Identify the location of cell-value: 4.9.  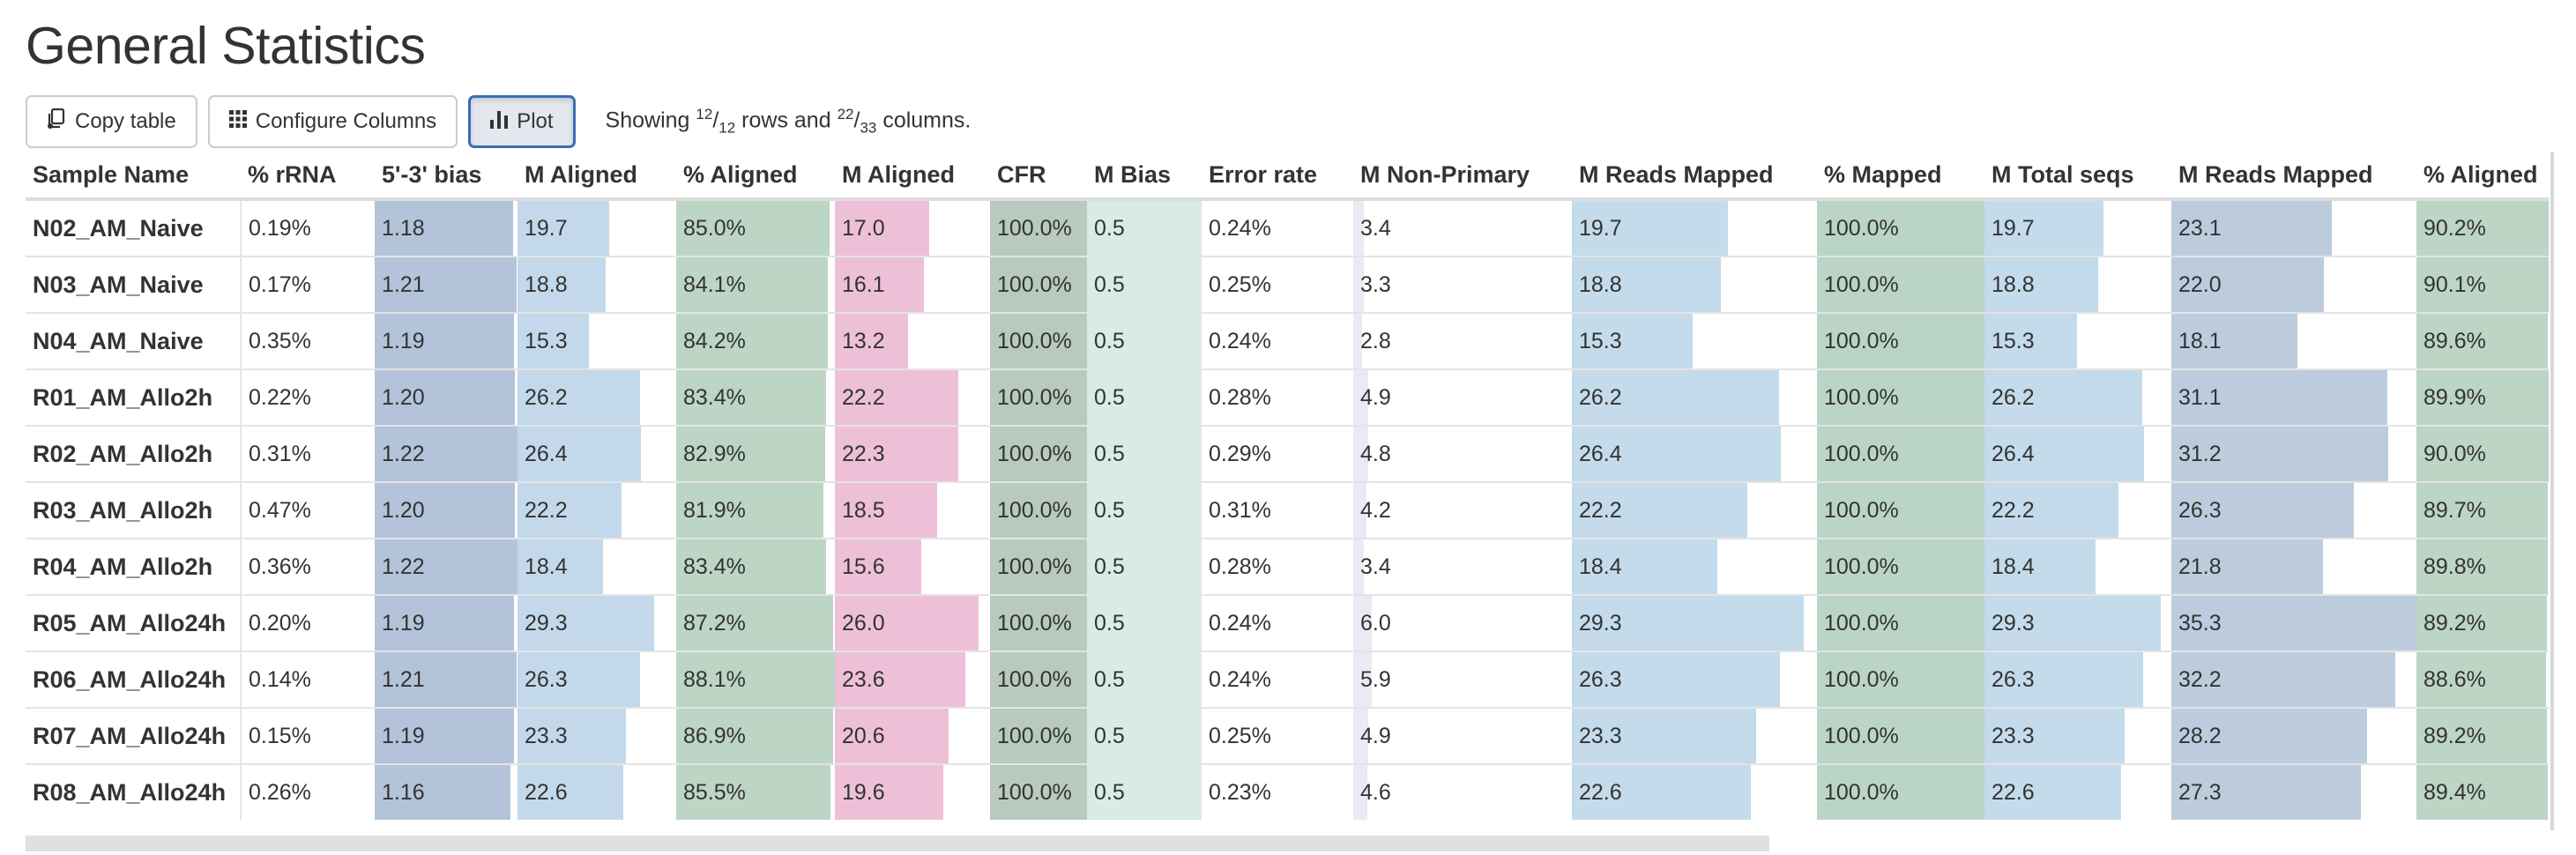
(1376, 735).